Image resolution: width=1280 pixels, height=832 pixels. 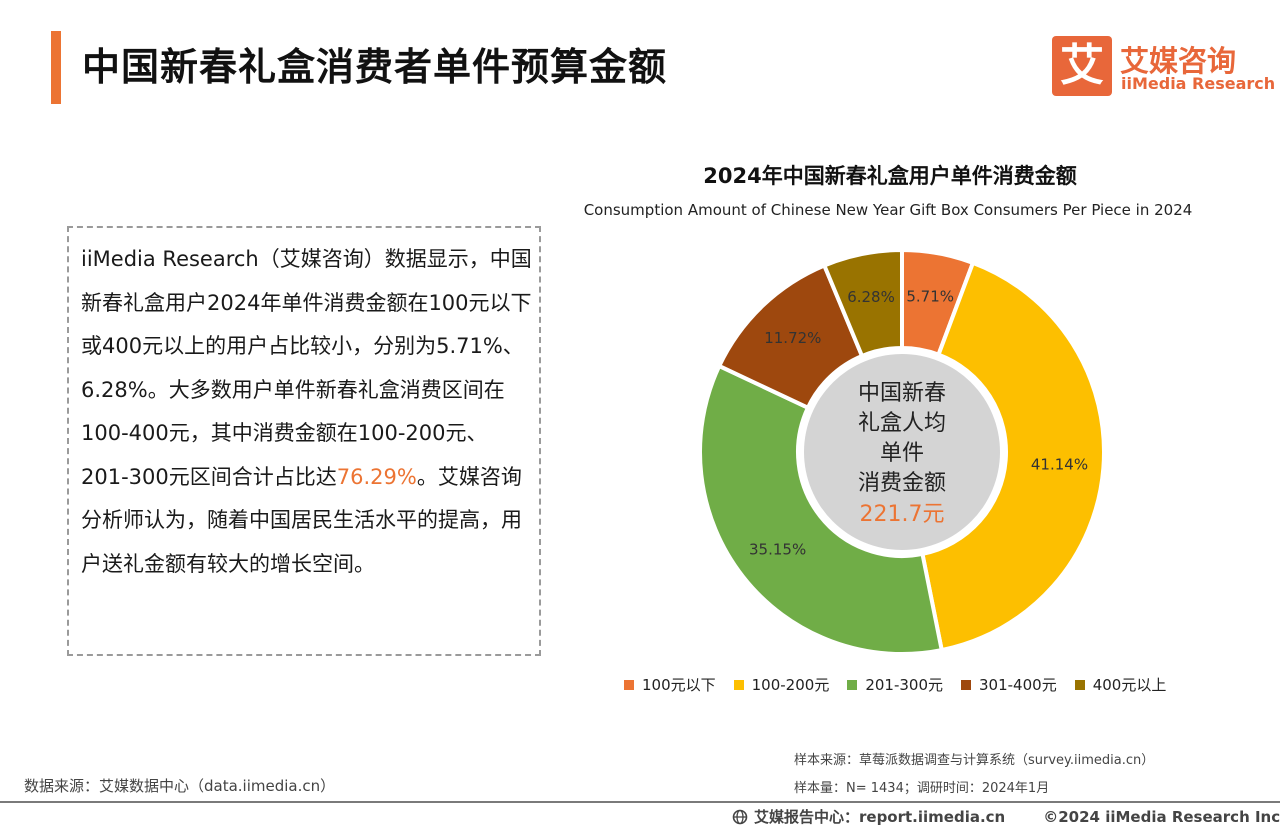 I want to click on chart-title: 2024年中国新春礼盒用户单件消费金额, so click(x=890, y=176).